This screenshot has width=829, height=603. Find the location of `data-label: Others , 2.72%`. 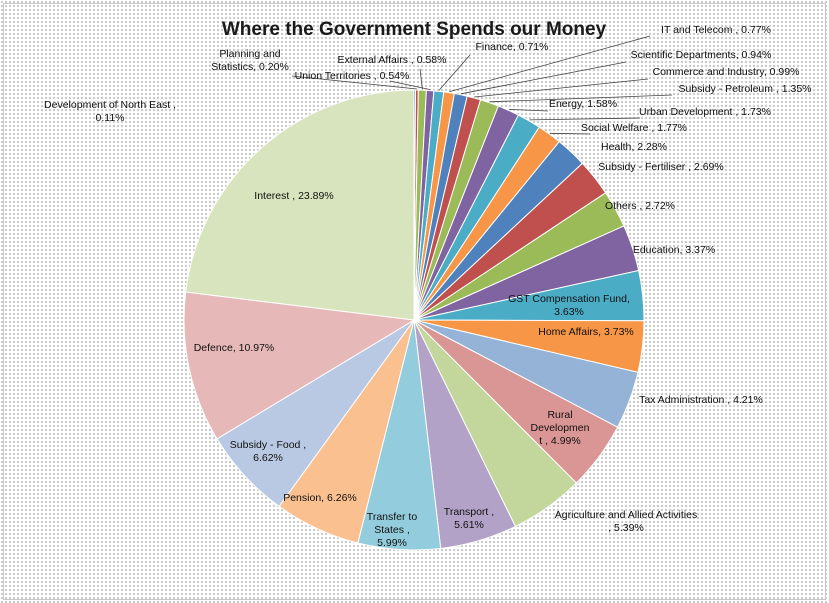

data-label: Others , 2.72% is located at coordinates (640, 206).